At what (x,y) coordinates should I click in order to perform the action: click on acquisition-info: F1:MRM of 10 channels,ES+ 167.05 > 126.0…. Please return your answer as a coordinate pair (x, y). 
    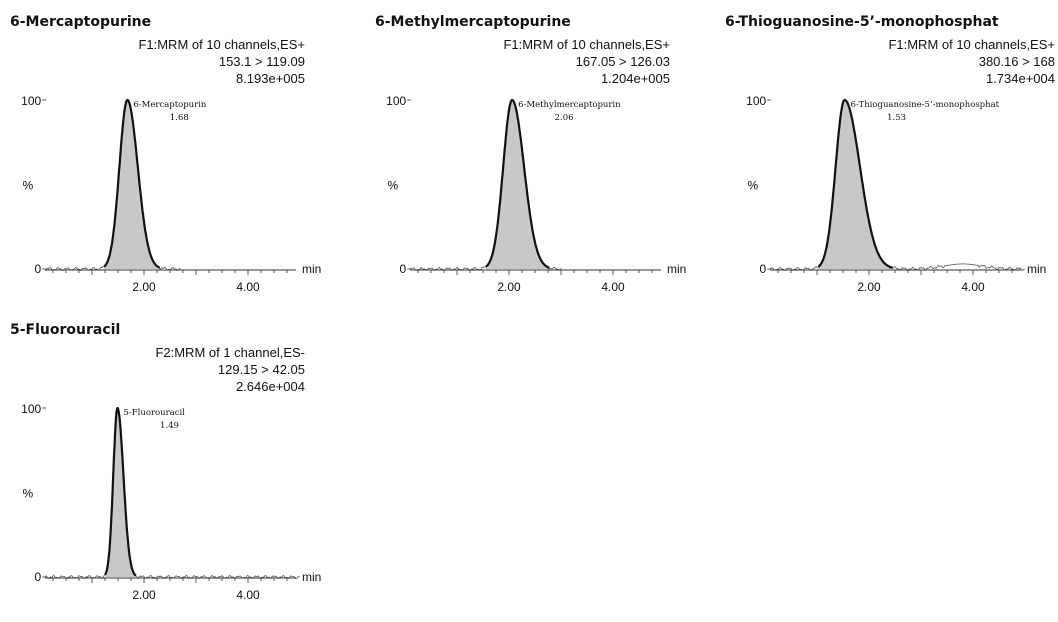
    Looking at the image, I should click on (586, 61).